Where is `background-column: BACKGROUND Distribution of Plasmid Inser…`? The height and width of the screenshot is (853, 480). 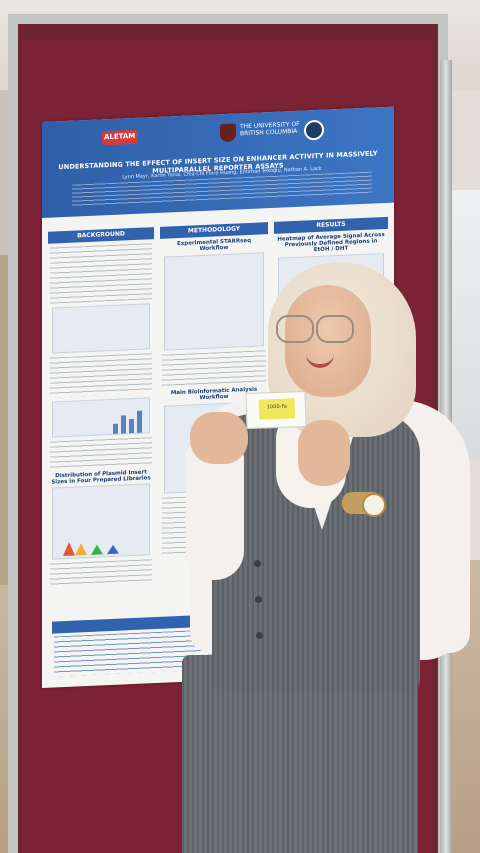 background-column: BACKGROUND Distribution of Plasmid Inser… is located at coordinates (101, 449).